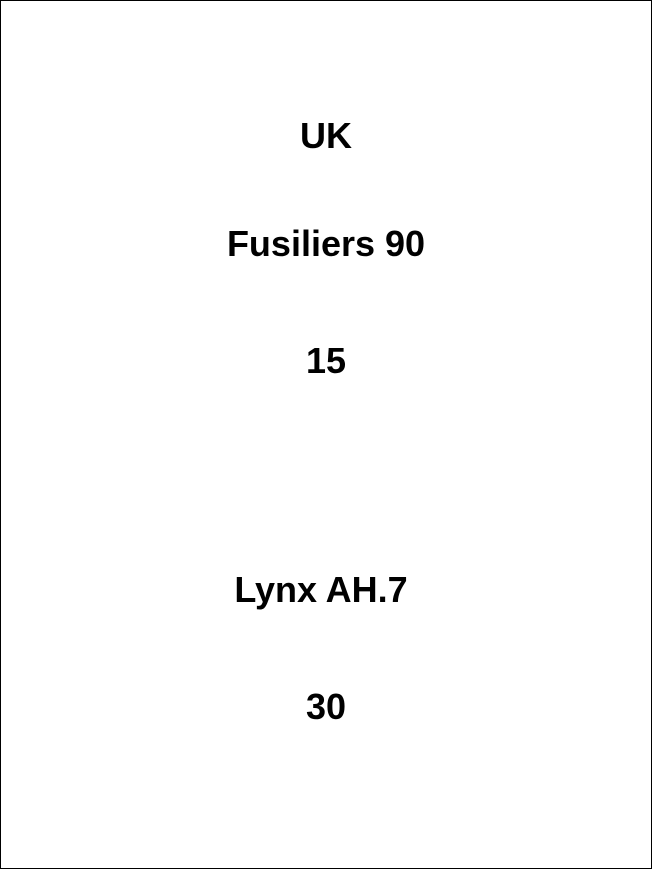  I want to click on country-label: UK, so click(326, 135).